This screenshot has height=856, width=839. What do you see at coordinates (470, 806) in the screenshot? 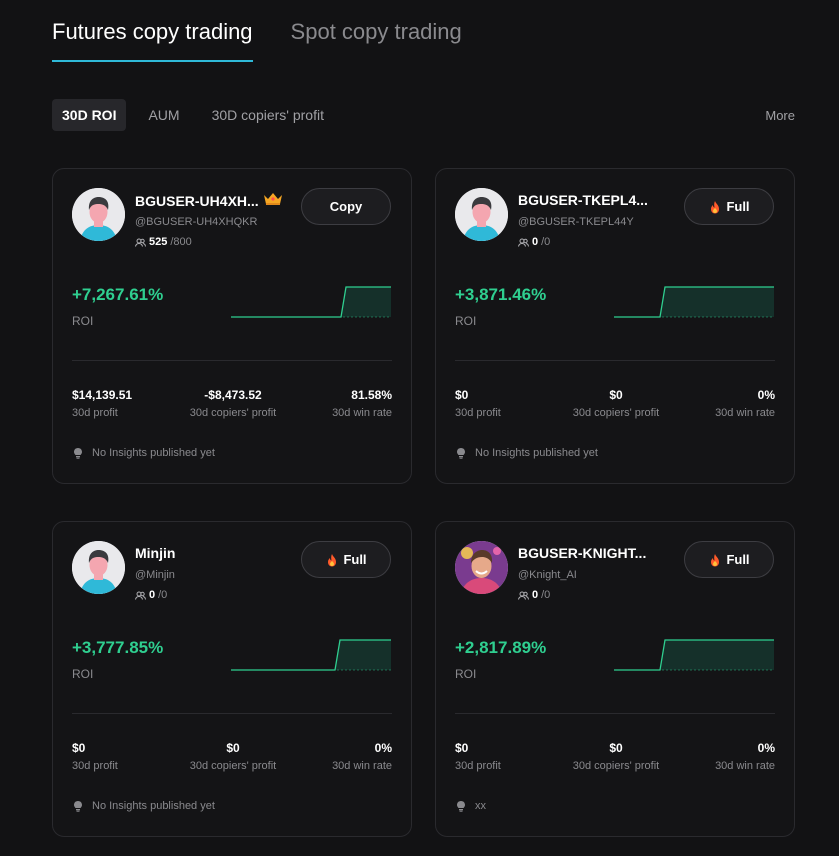
I see `insight-row: xx` at bounding box center [470, 806].